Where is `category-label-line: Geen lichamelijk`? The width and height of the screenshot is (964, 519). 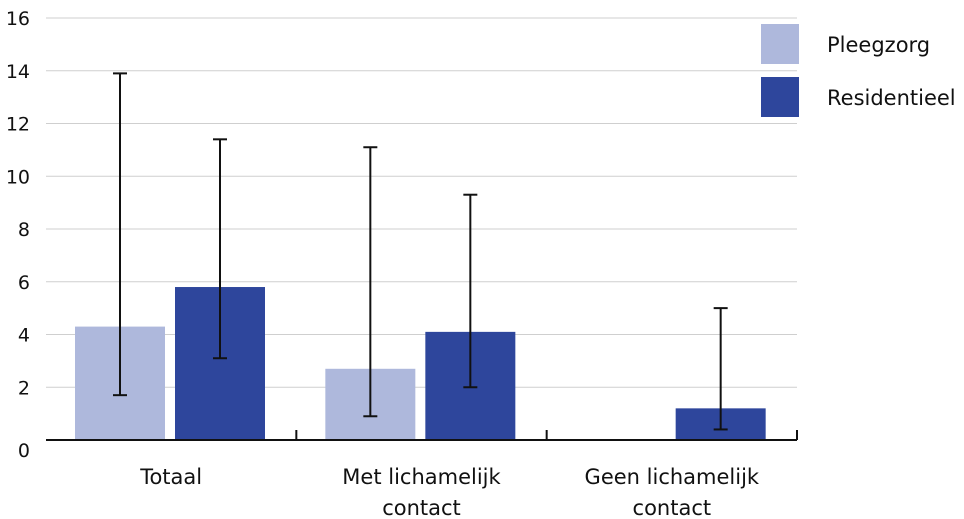 category-label-line: Geen lichamelijk is located at coordinates (672, 477).